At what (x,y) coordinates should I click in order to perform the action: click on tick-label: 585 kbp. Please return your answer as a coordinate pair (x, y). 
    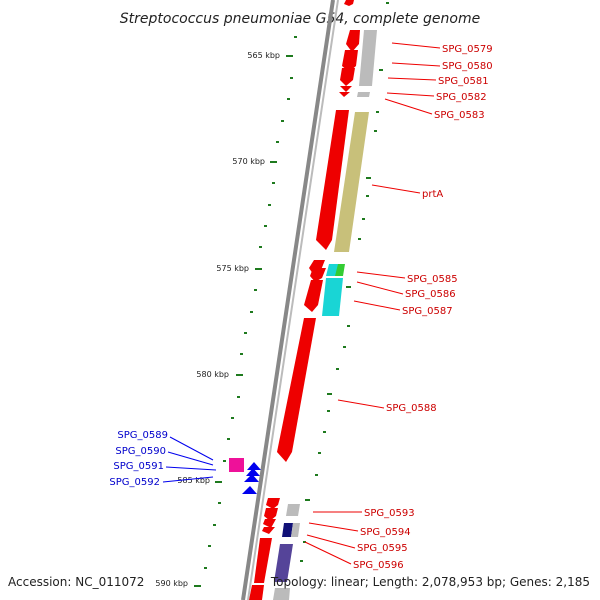
    Looking at the image, I should click on (193, 480).